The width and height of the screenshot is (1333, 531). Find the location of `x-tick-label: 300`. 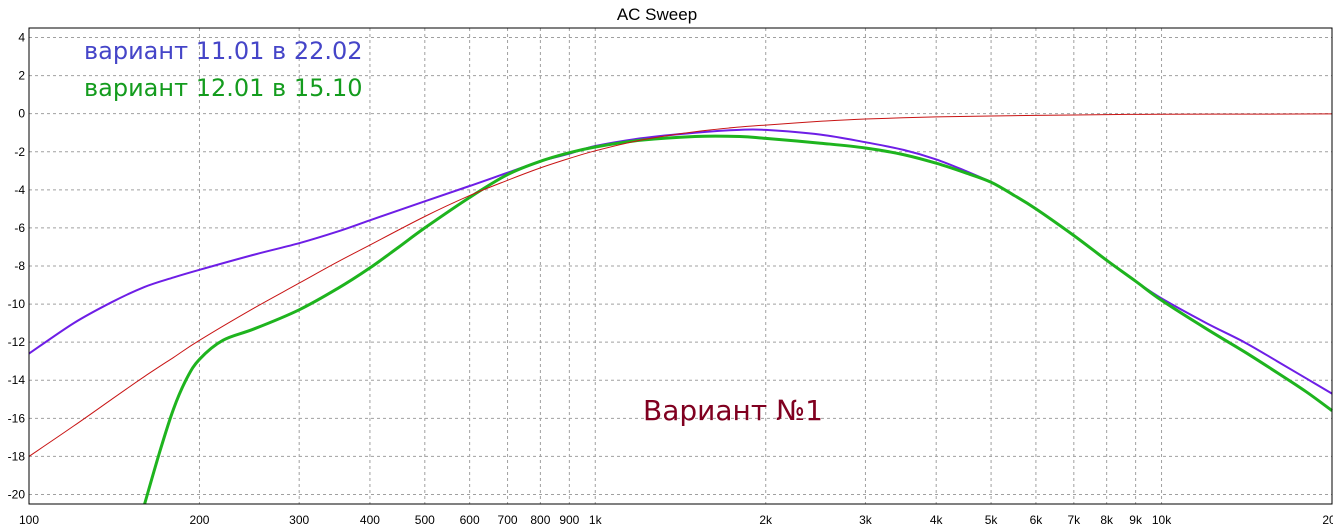

x-tick-label: 300 is located at coordinates (299, 520).